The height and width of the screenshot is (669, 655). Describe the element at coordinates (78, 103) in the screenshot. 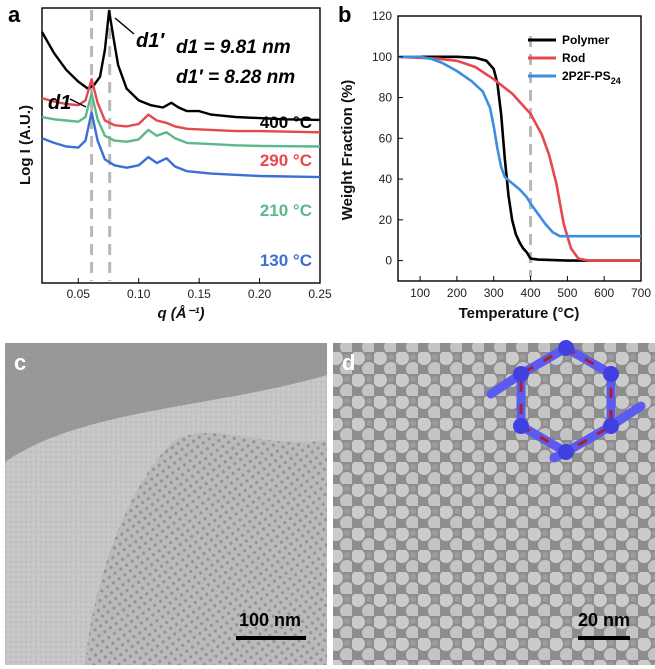

I see `d1-arrow` at that location.